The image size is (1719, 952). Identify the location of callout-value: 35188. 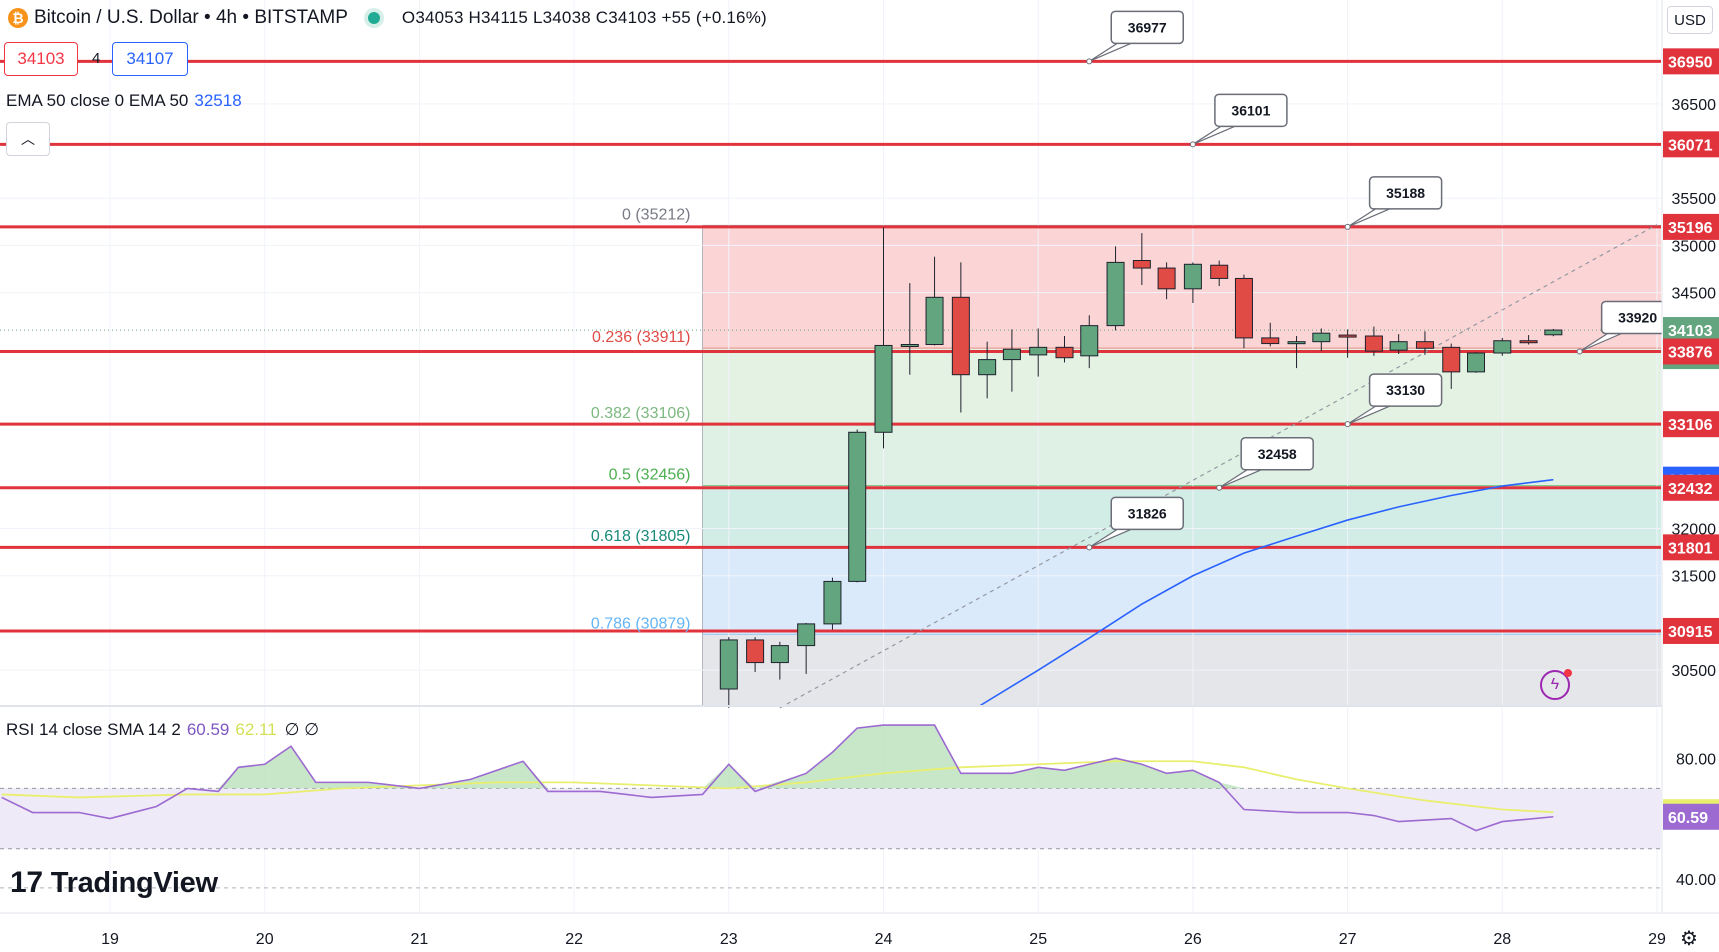
(1405, 193).